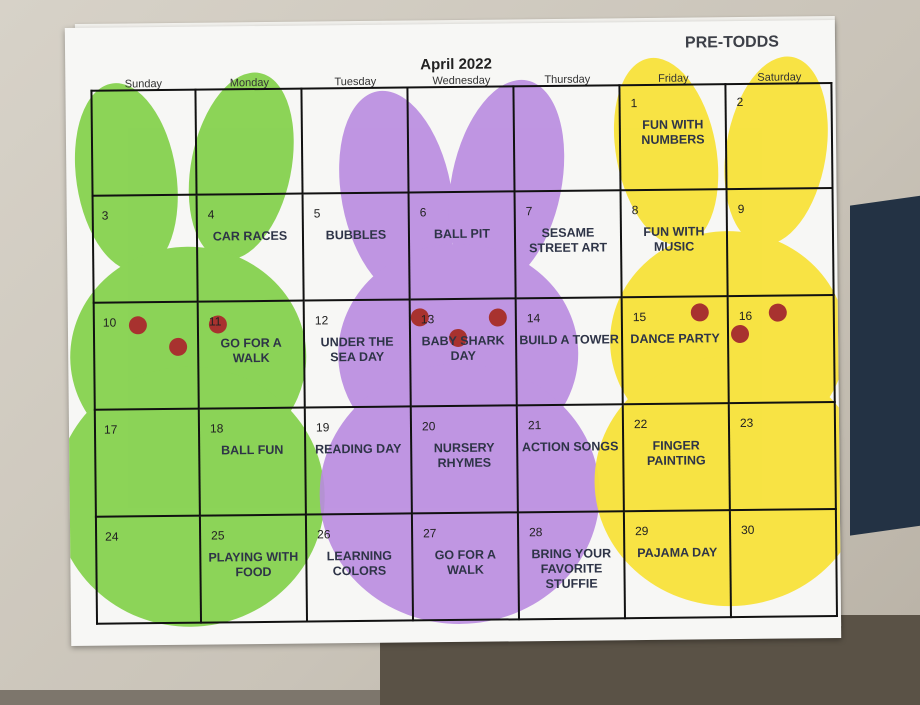 Image resolution: width=920 pixels, height=705 pixels. Describe the element at coordinates (639, 317) in the screenshot. I see `day-number: 15` at that location.